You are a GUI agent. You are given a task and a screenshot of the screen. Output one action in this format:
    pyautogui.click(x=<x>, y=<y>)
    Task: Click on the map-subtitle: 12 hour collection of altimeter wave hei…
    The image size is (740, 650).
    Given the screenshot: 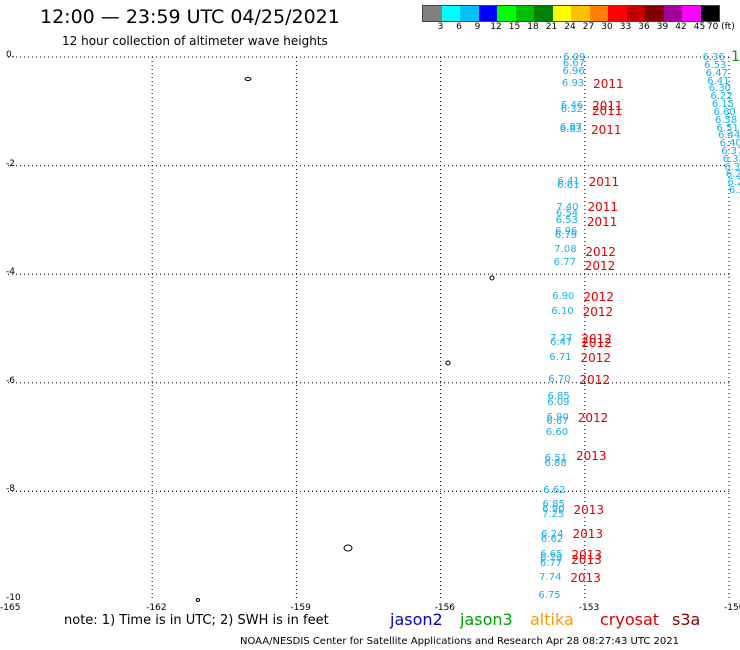 What is the action you would take?
    pyautogui.click(x=195, y=41)
    